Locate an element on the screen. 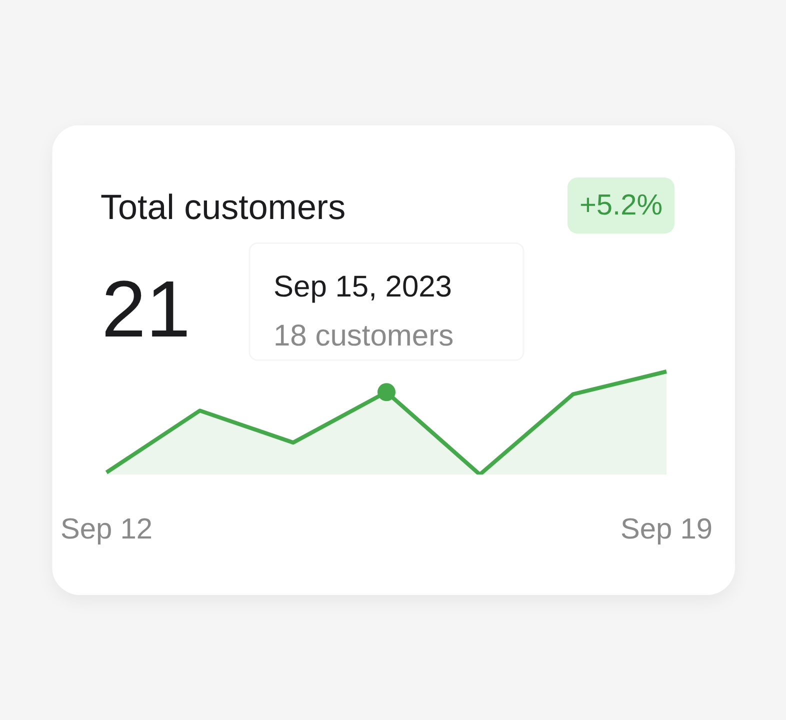  text: Sep 15, 2023 is located at coordinates (363, 287).